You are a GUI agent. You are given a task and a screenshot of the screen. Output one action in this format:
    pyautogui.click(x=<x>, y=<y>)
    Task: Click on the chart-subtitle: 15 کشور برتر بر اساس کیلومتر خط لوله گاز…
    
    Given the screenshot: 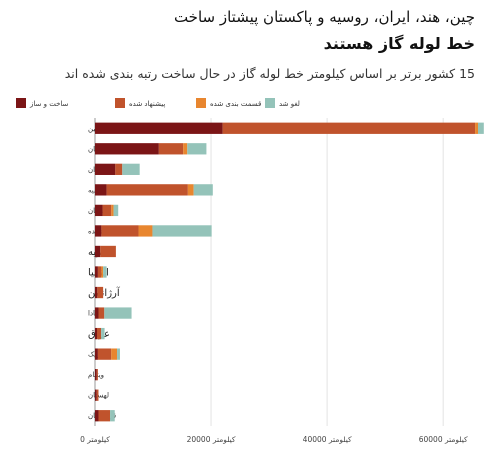 What is the action you would take?
    pyautogui.click(x=269, y=73)
    